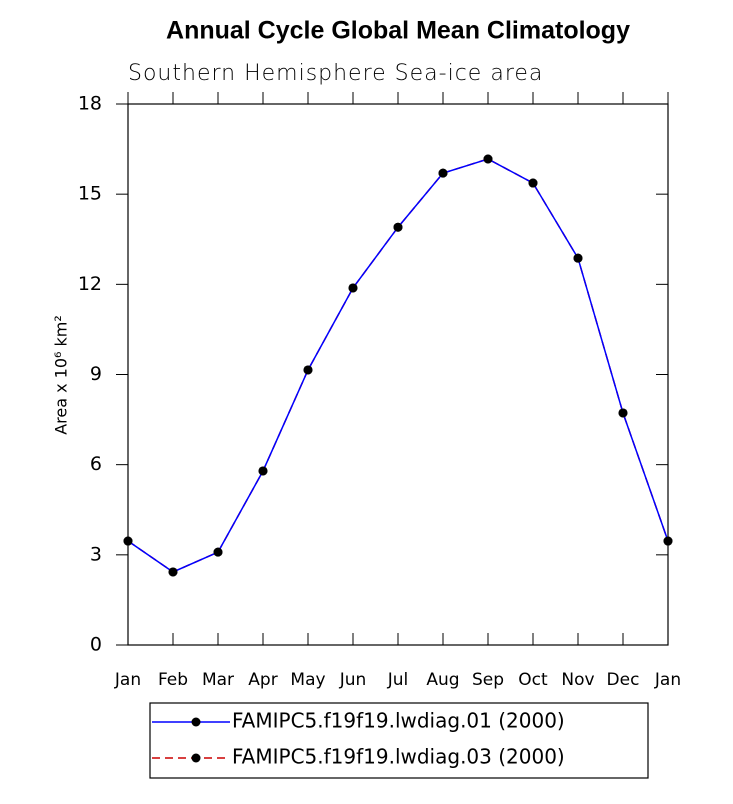  What do you see at coordinates (90, 194) in the screenshot?
I see `y-tick-label: 15` at bounding box center [90, 194].